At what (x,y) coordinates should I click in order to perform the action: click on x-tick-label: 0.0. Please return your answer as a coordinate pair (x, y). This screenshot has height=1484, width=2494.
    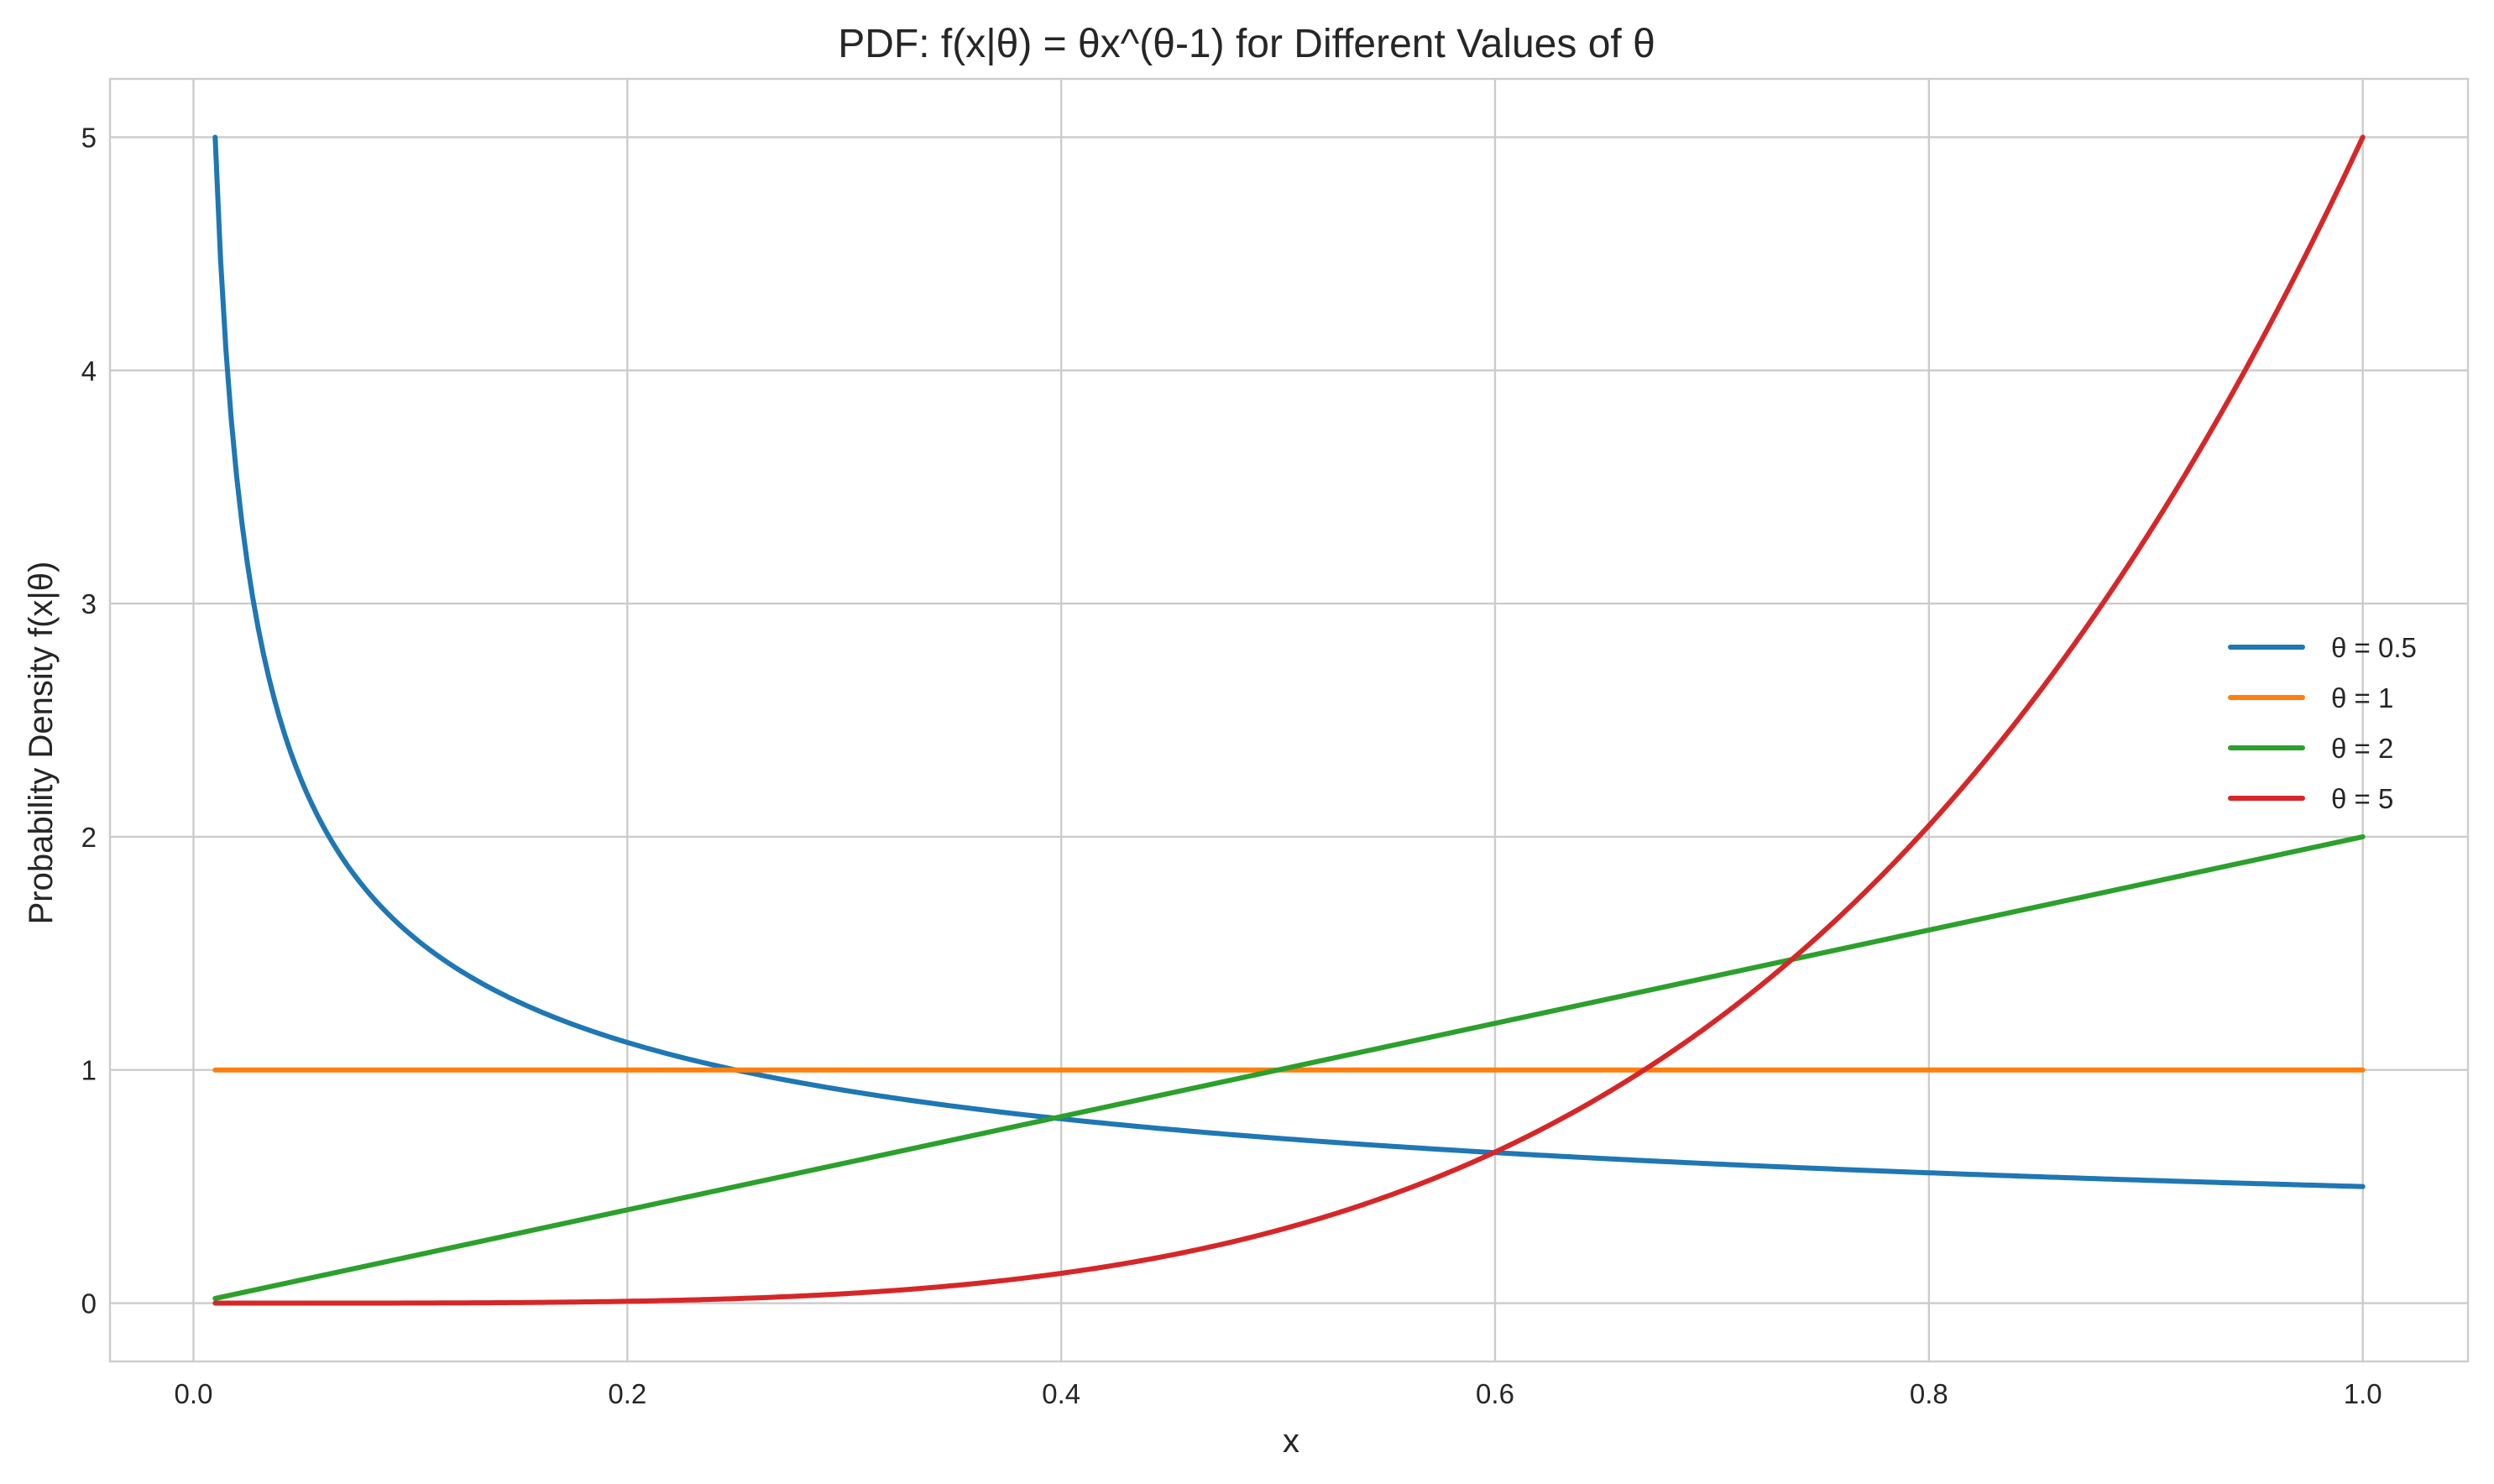
    Looking at the image, I should click on (194, 1393).